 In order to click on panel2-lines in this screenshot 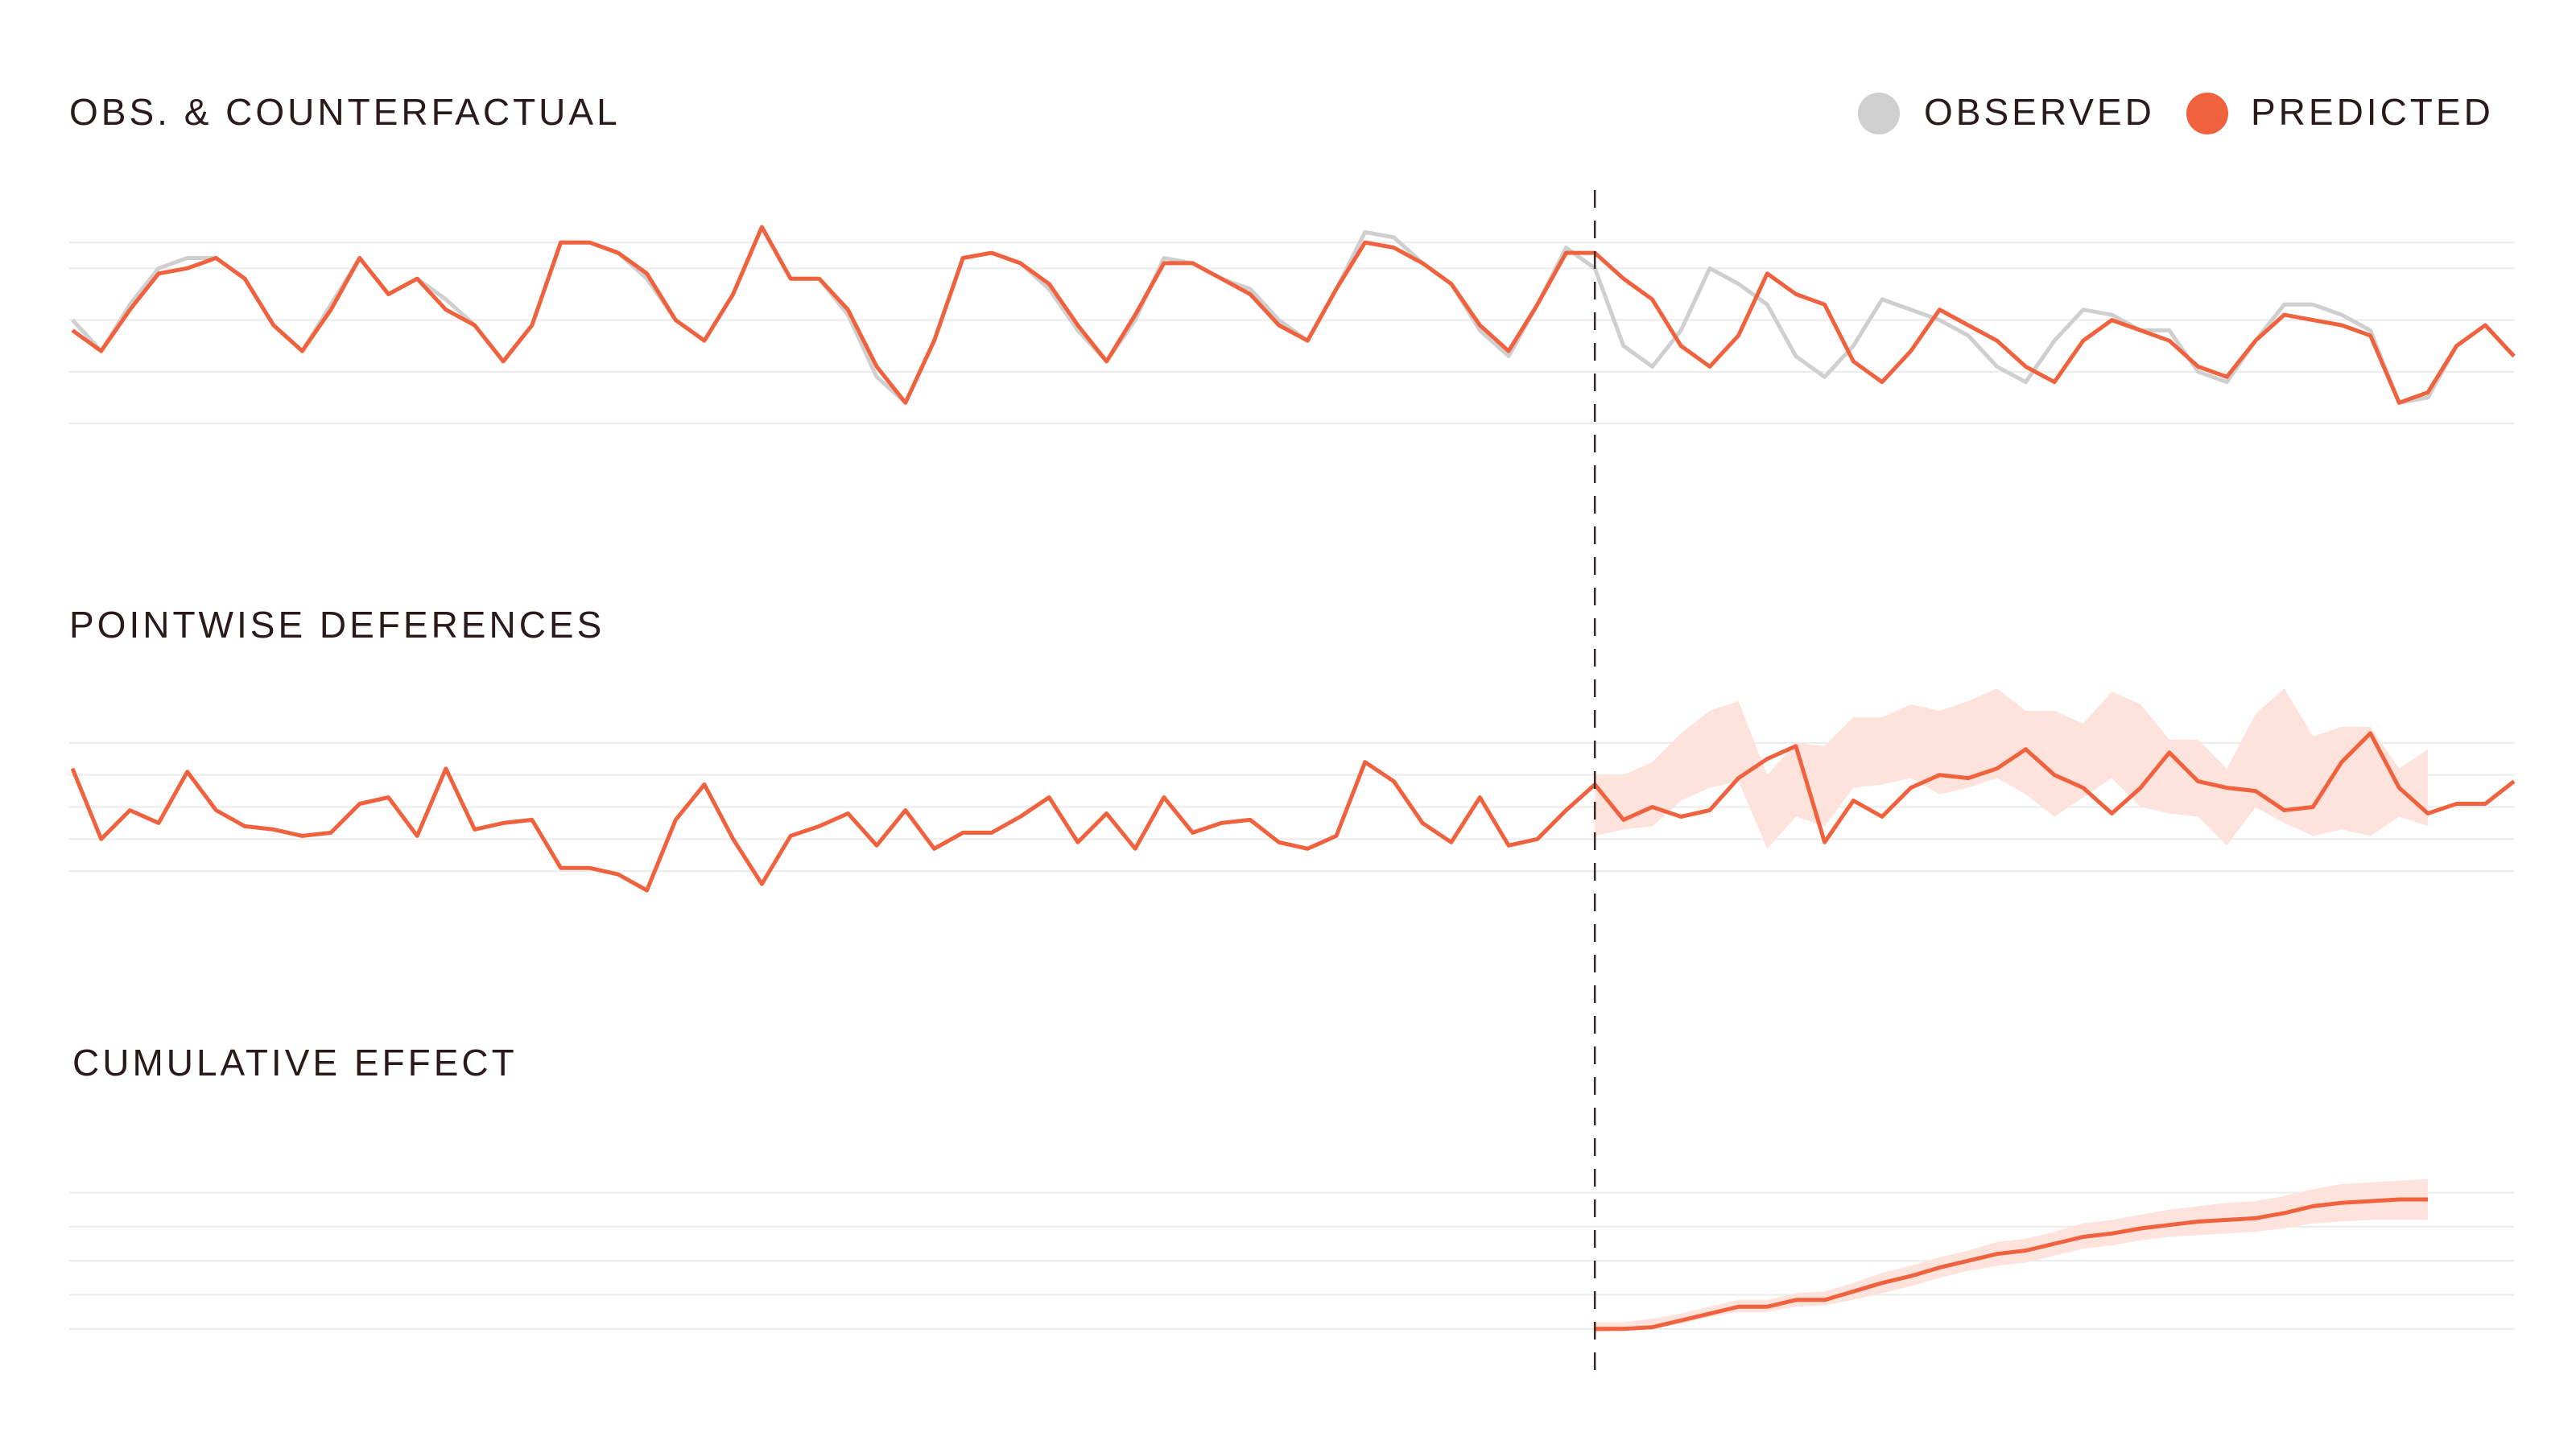, I will do `click(1293, 812)`.